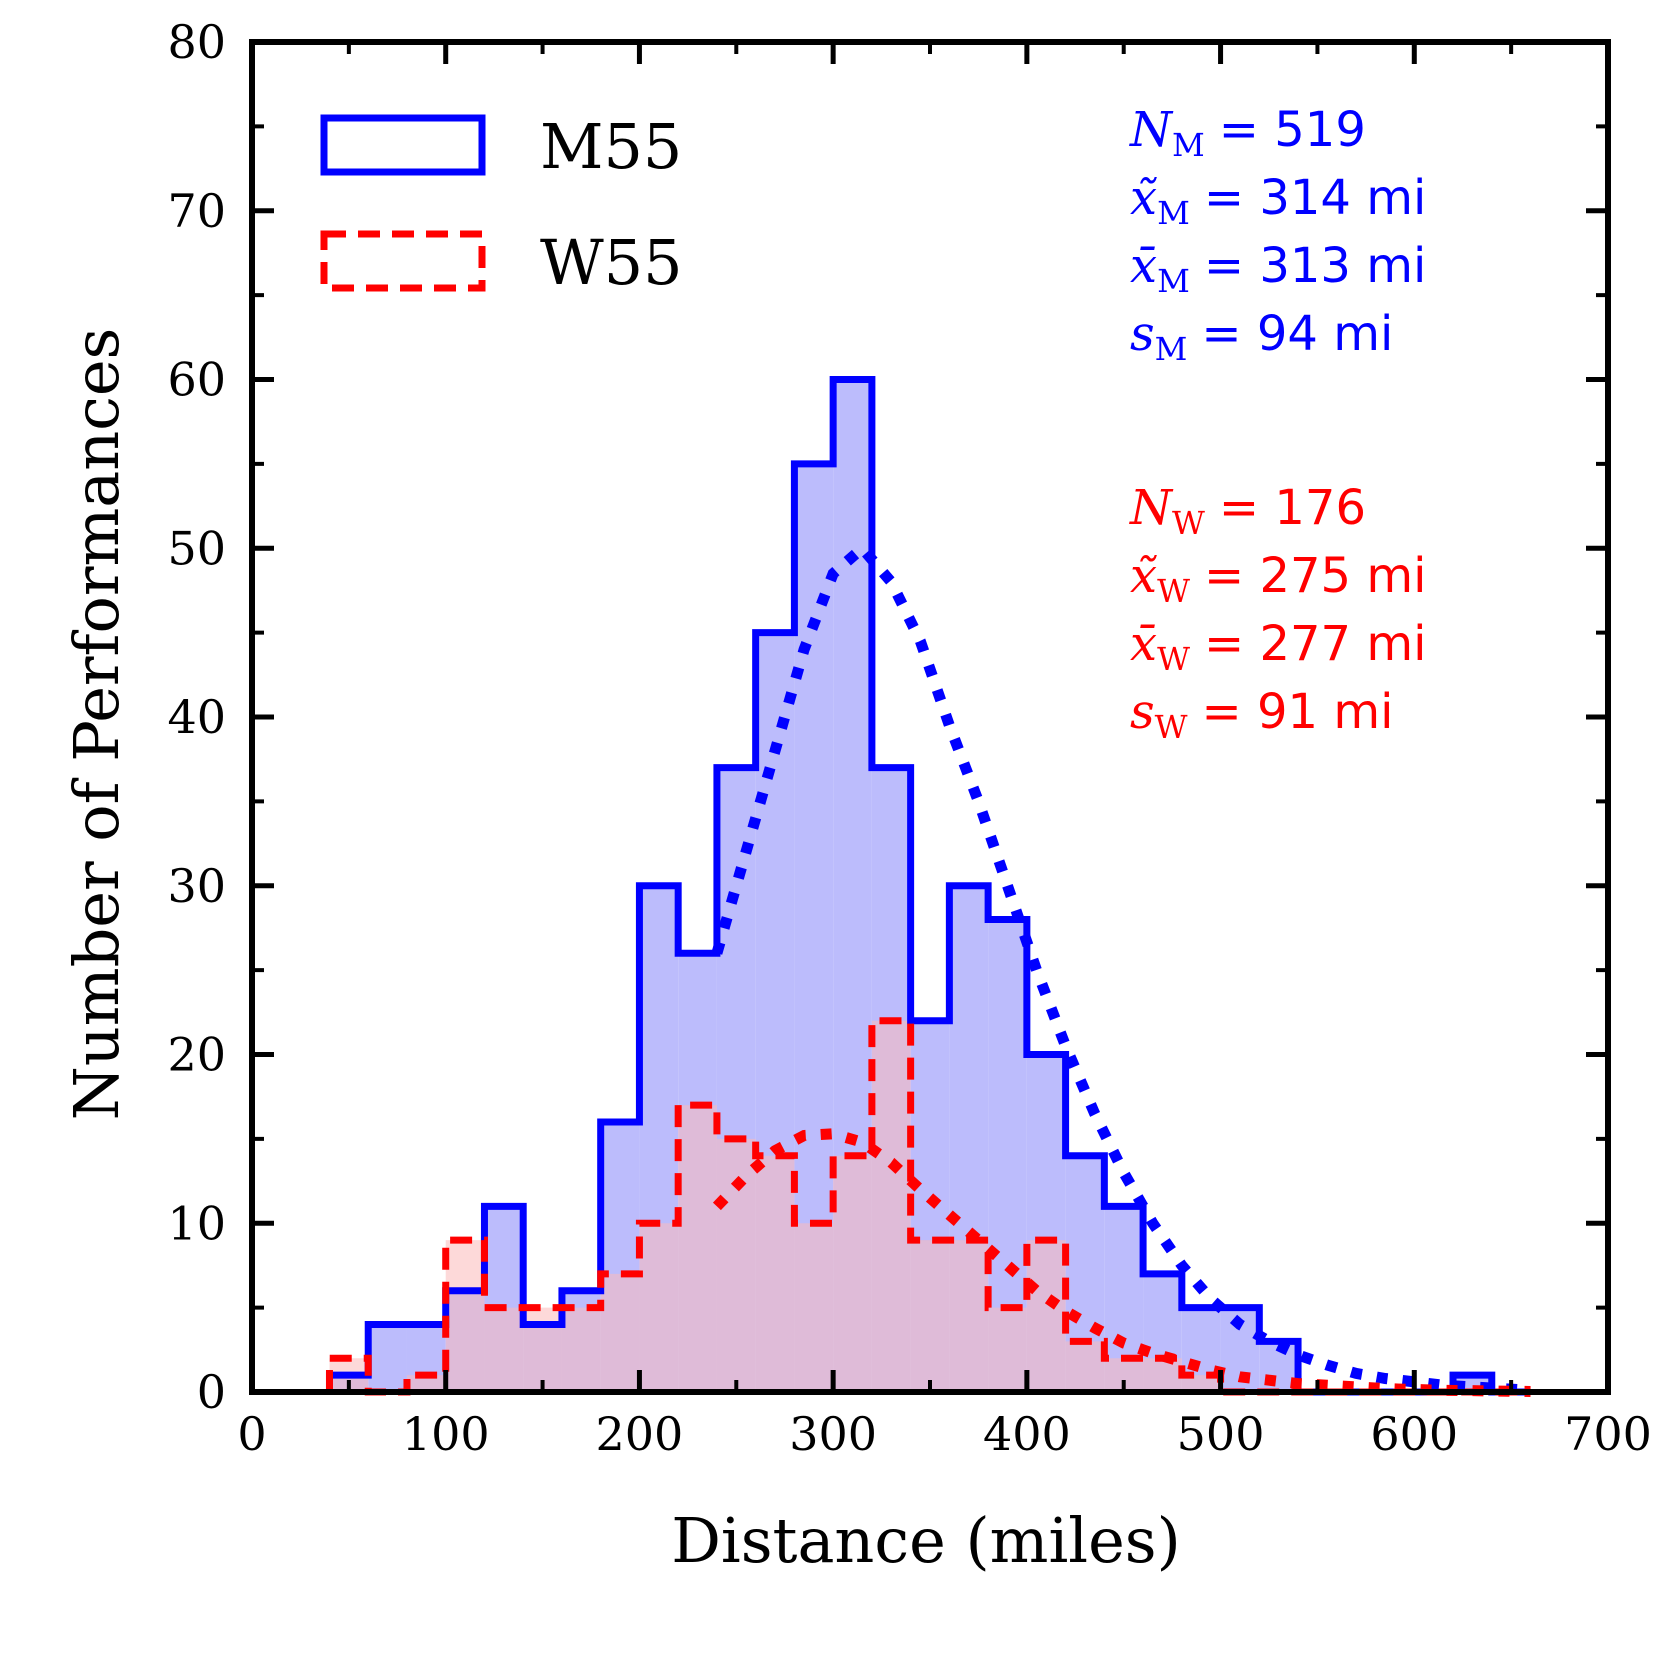  I want to click on legend-label-w55: W55, so click(611, 262).